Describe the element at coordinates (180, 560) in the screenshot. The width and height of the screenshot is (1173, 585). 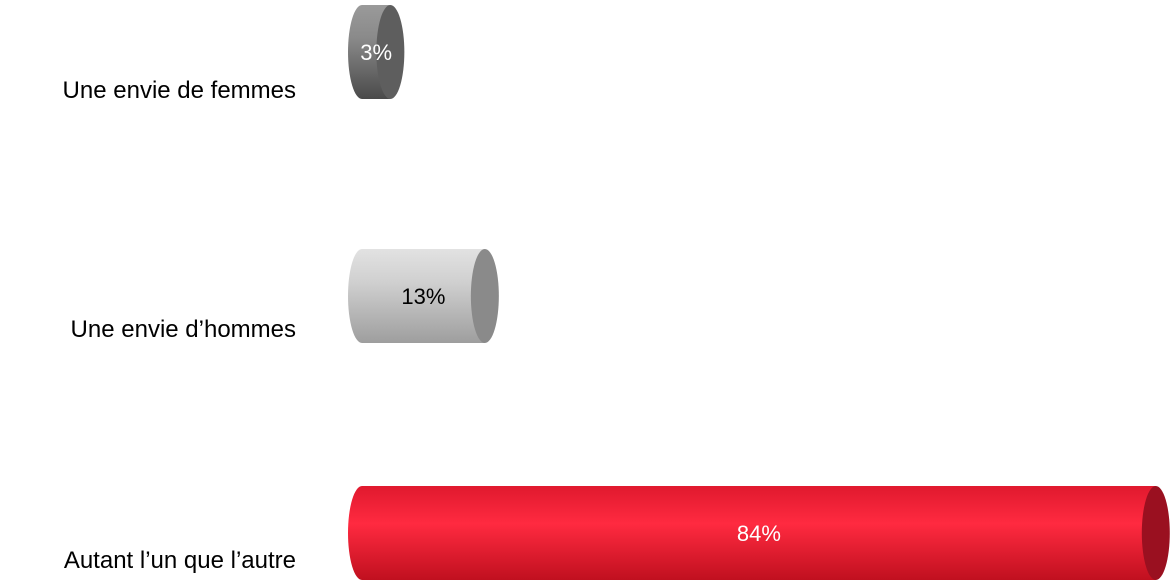
I see `category-label-3: Autant l’un que l’autre` at that location.